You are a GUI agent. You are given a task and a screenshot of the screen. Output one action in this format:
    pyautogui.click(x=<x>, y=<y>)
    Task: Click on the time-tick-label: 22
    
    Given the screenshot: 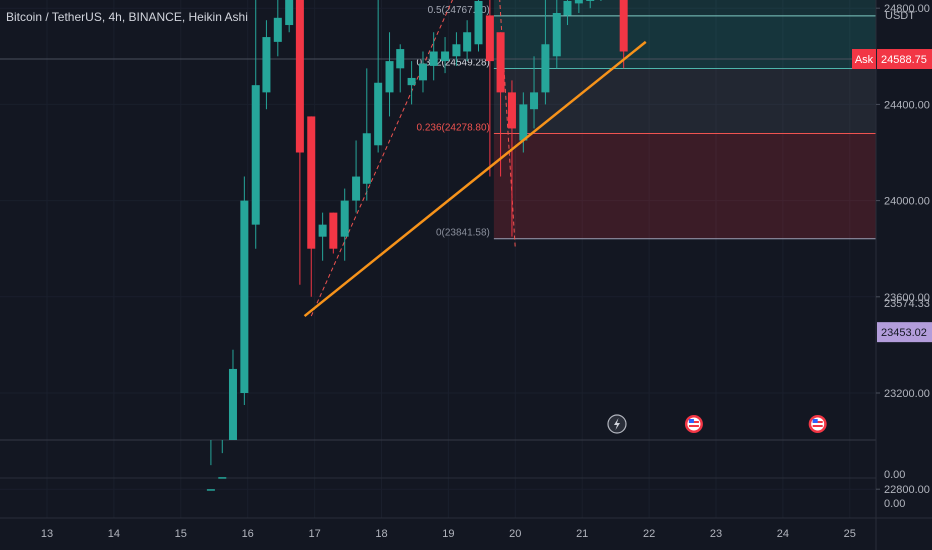 What is the action you would take?
    pyautogui.click(x=649, y=534)
    